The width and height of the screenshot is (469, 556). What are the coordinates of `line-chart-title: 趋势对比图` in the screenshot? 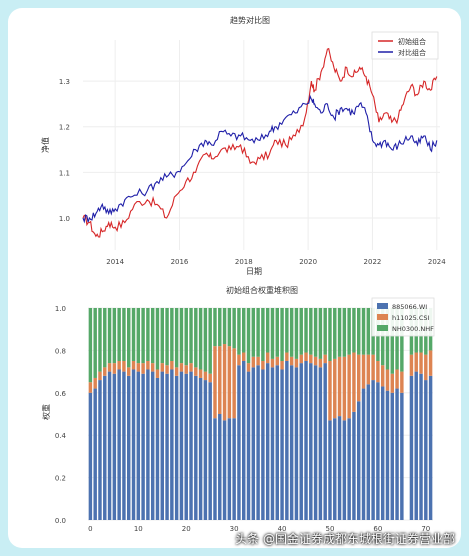 It's located at (250, 20).